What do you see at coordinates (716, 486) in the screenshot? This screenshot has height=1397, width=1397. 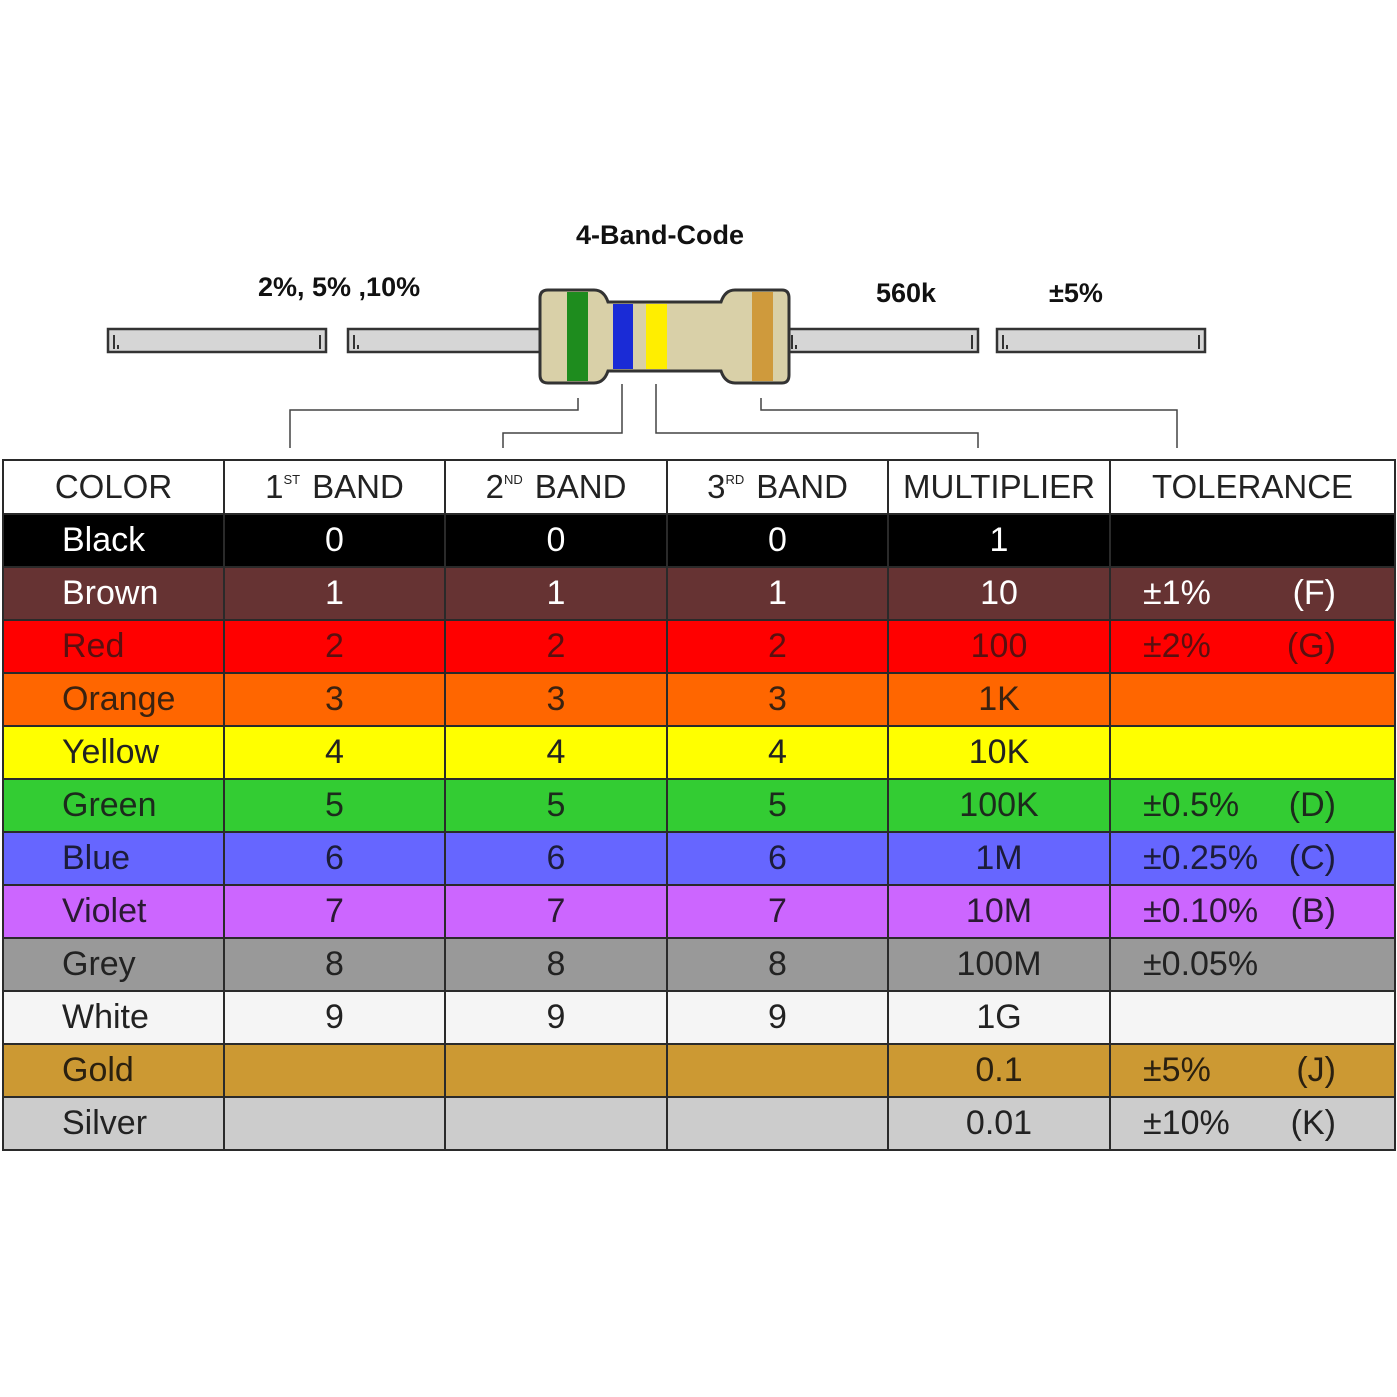 I see `header-band-3-num: 3` at bounding box center [716, 486].